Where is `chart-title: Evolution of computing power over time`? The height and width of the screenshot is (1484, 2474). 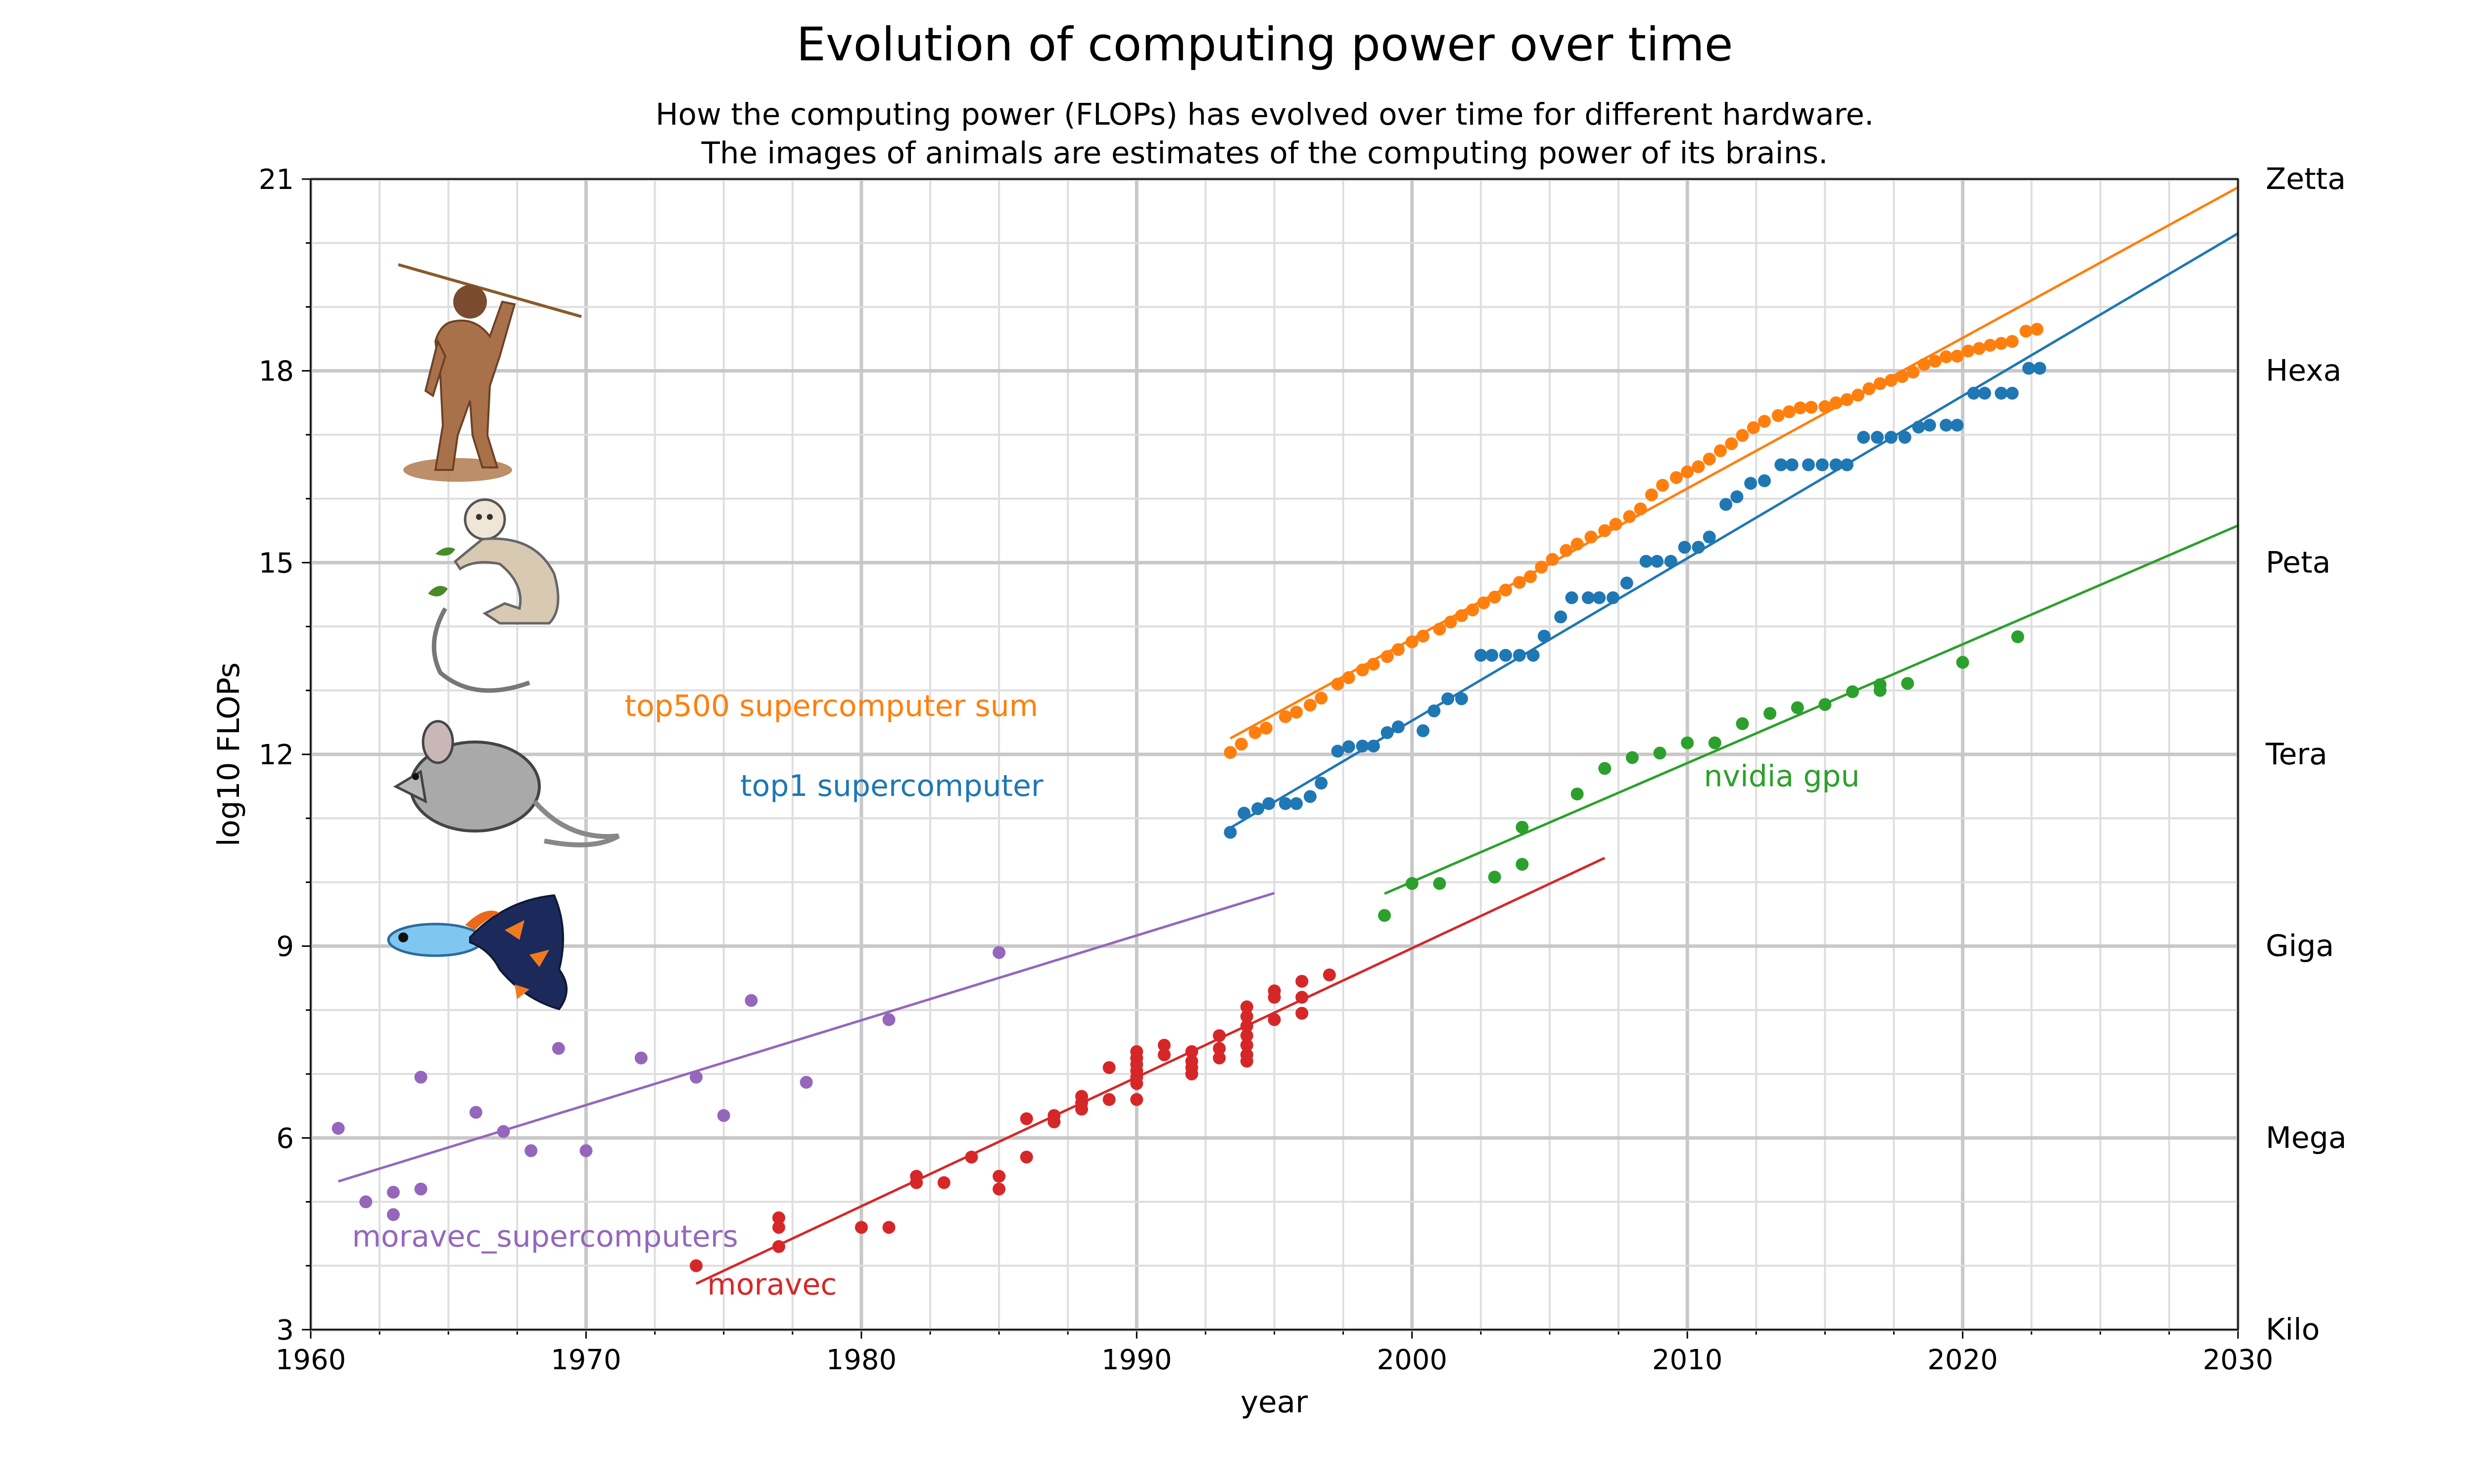 chart-title: Evolution of computing power over time is located at coordinates (1265, 45).